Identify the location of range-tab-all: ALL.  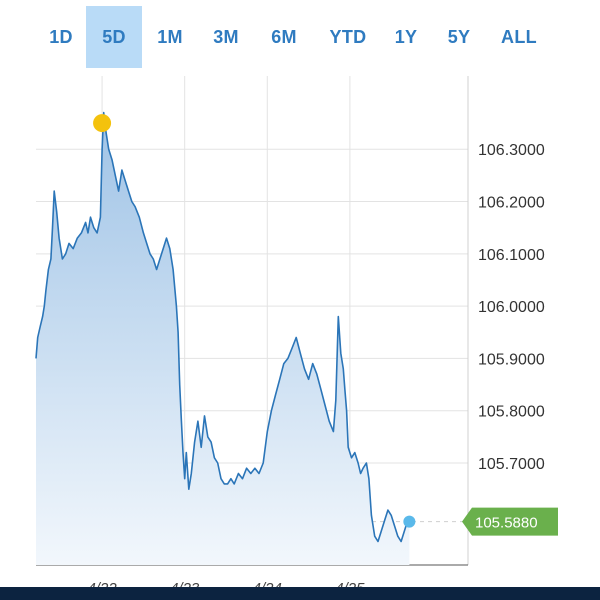
(519, 36).